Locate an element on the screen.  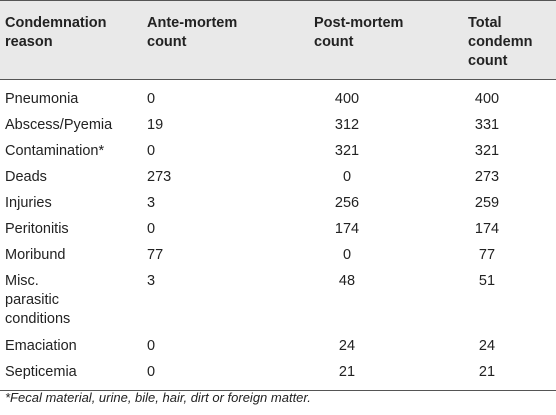
cell-post-mortem-count: 400 is located at coordinates (347, 99).